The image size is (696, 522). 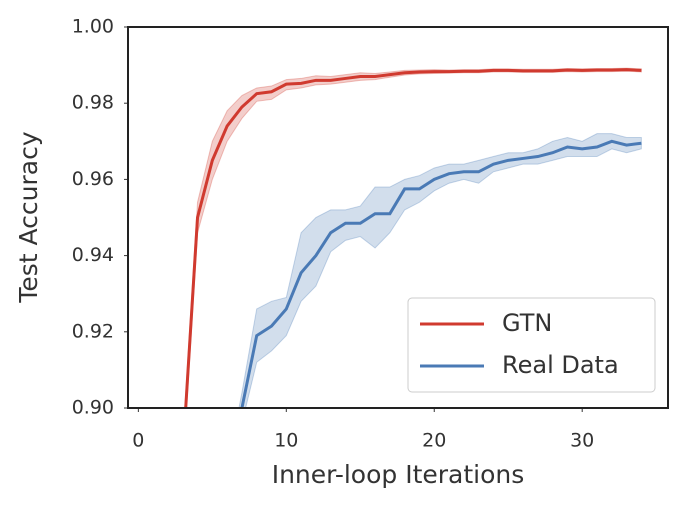 What do you see at coordinates (93, 179) in the screenshot?
I see `y-tick-label: 0.96` at bounding box center [93, 179].